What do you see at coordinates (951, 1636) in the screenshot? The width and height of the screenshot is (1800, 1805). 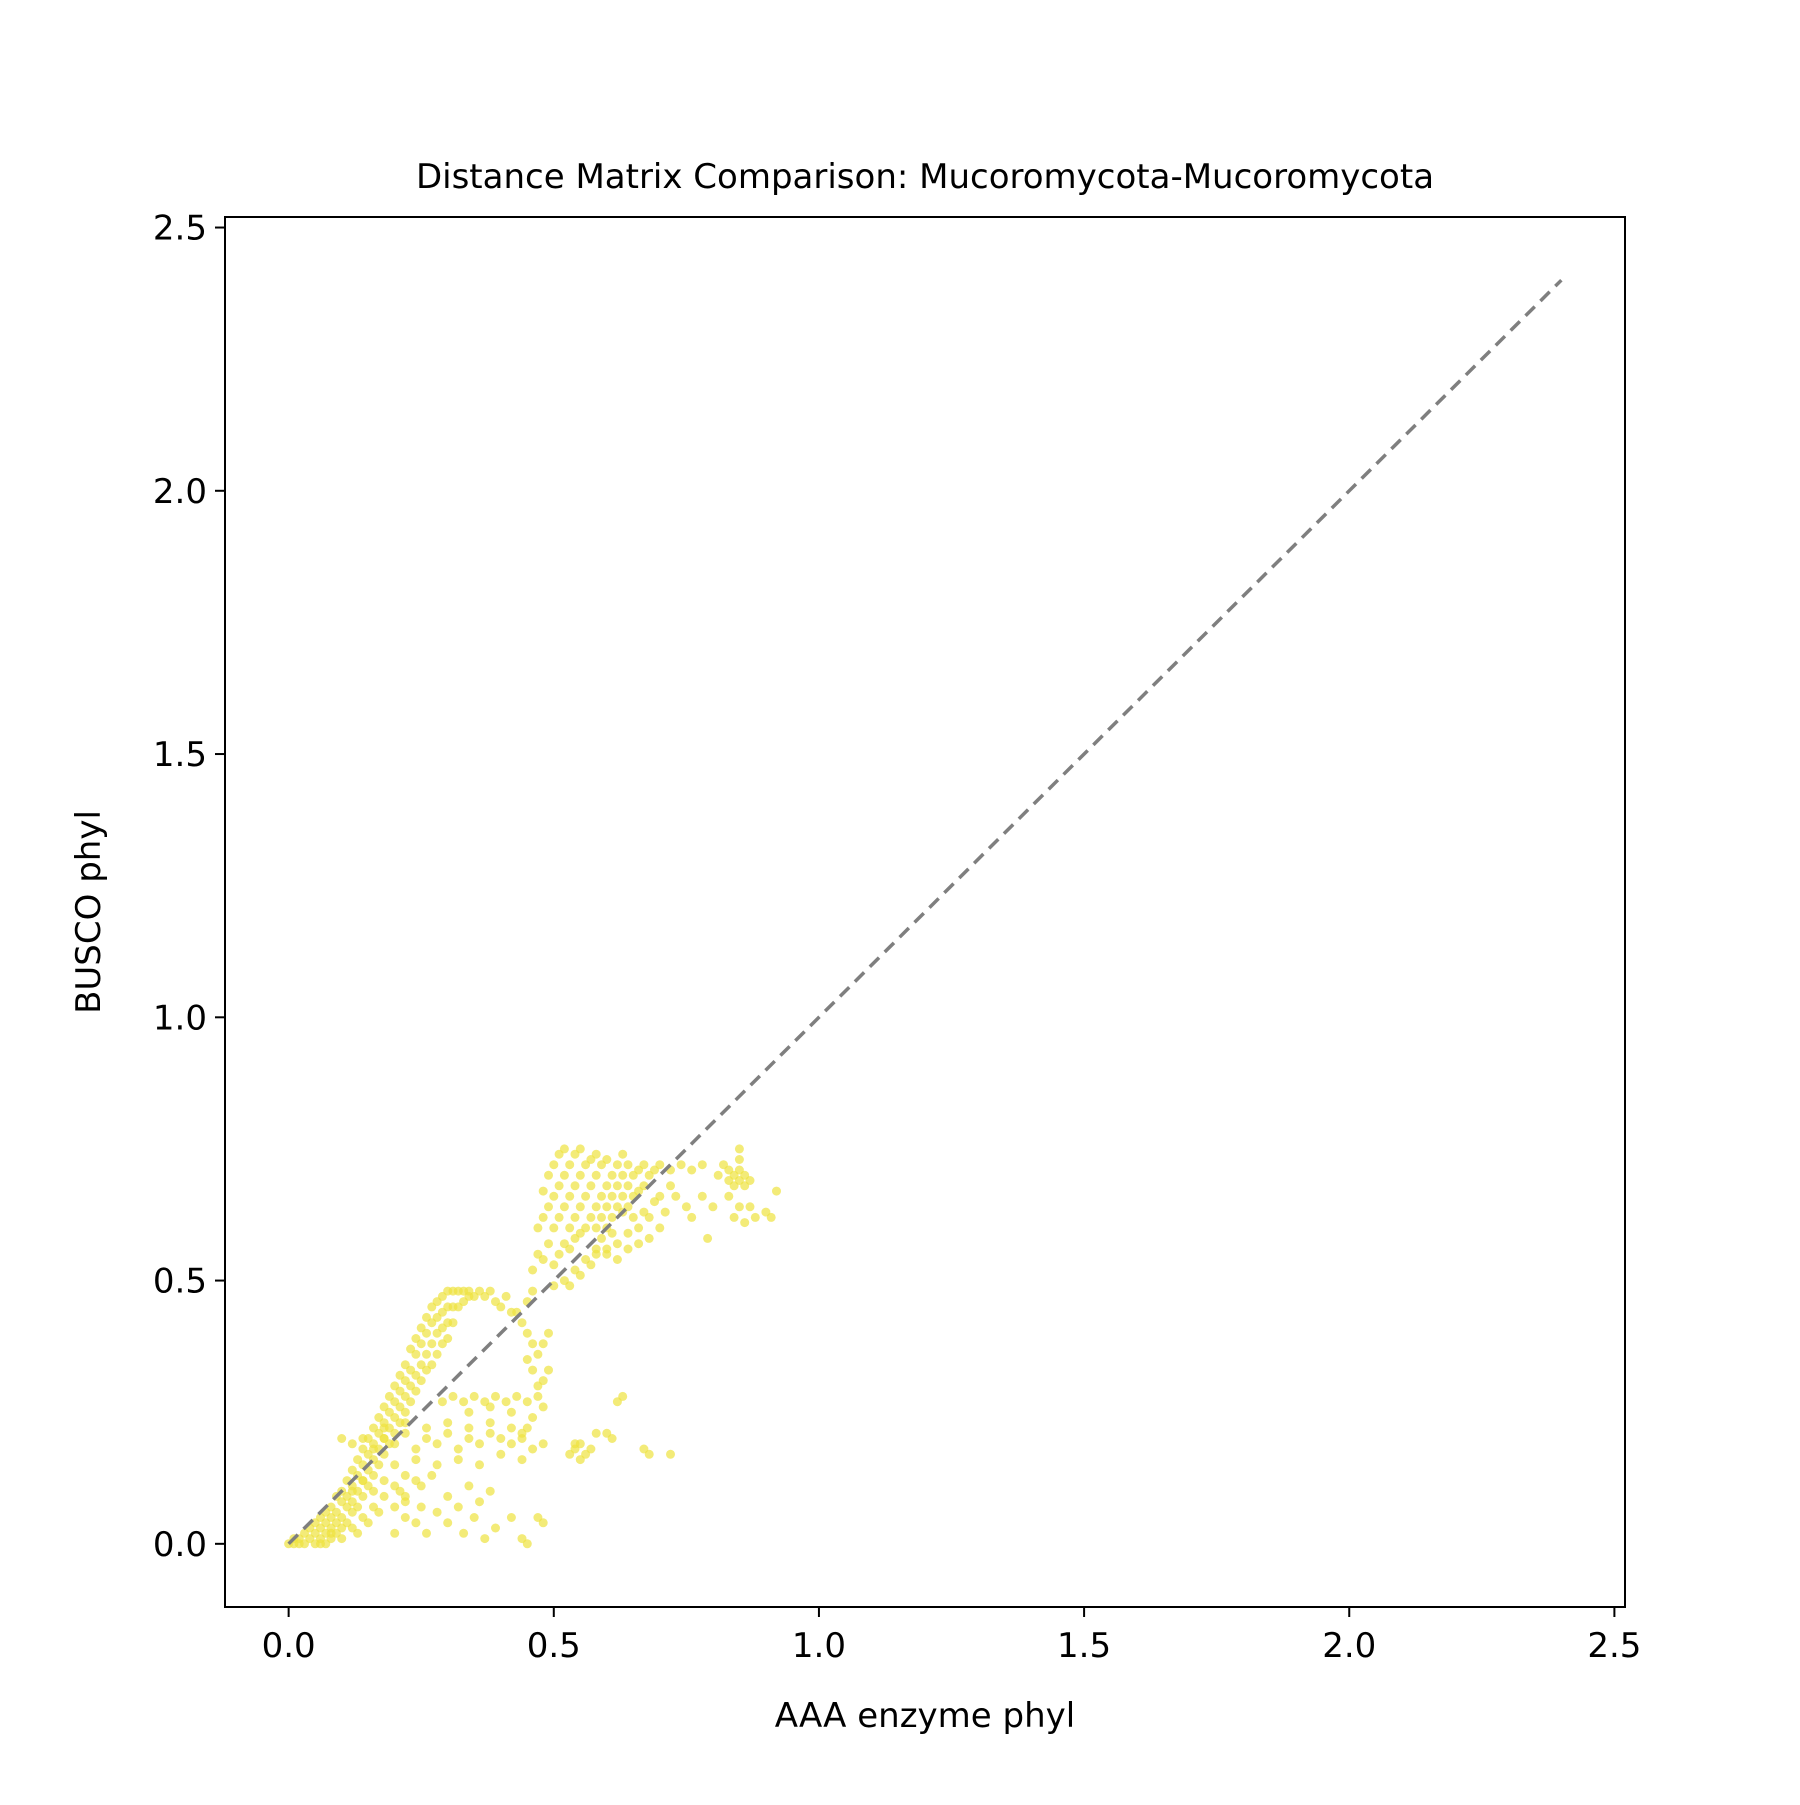 I see `x-axis: 0.0 0.5 1.0 1.5 2.0 2.5` at bounding box center [951, 1636].